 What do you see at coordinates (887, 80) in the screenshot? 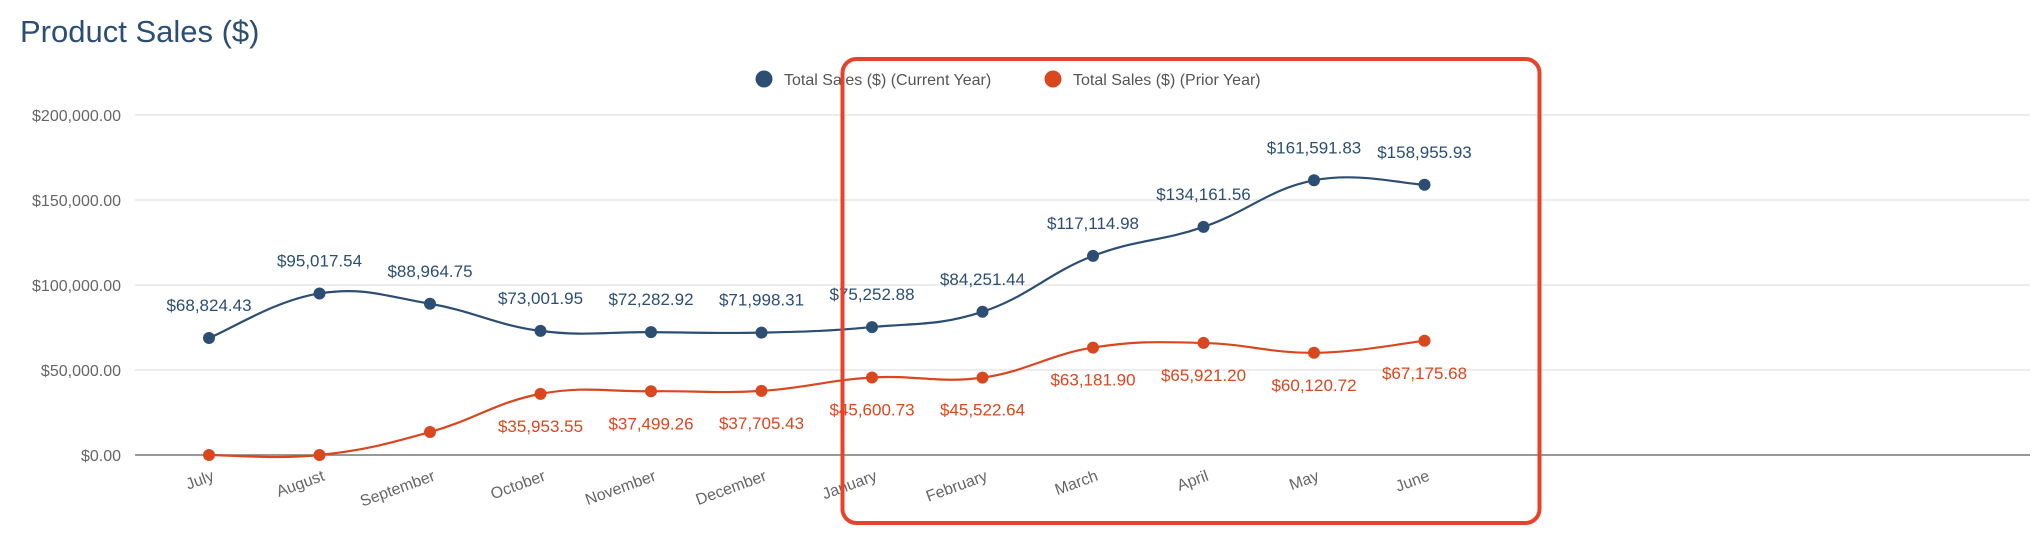
I see `legend-label: Total Sales ($) (Current Year)` at bounding box center [887, 80].